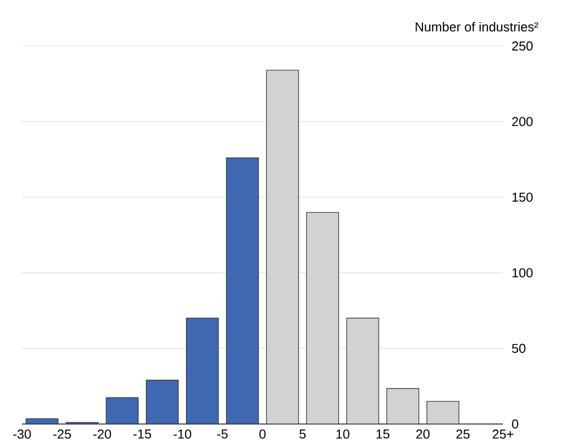  Describe the element at coordinates (519, 348) in the screenshot. I see `y-tick-label: 50` at that location.